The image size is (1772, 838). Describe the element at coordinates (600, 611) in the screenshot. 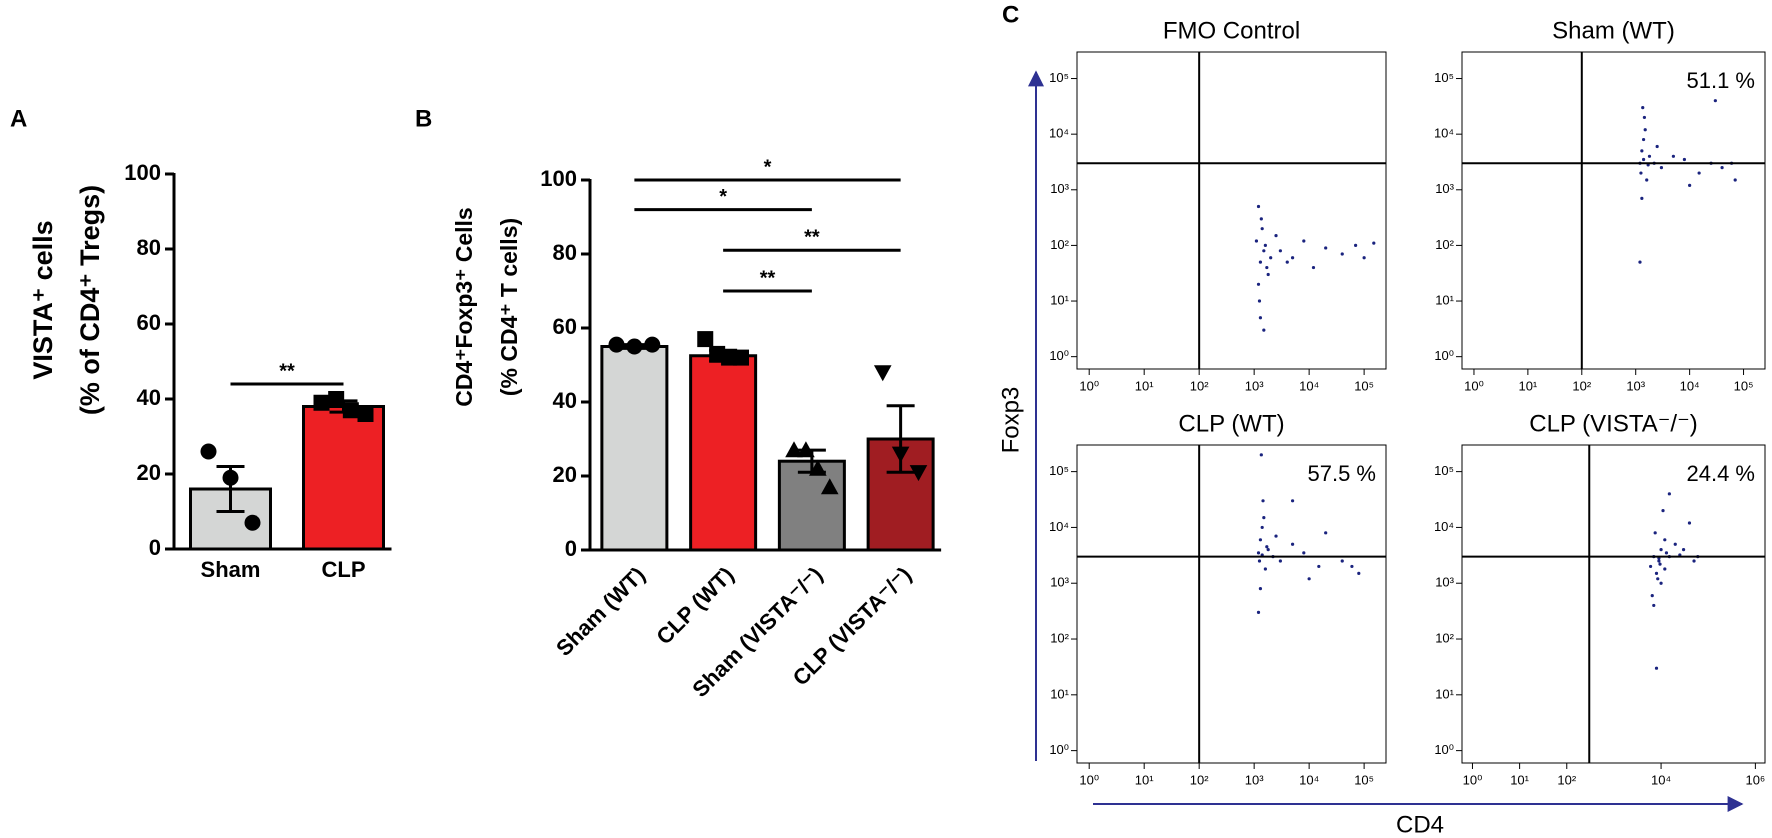

I see `x-tick-label: Sham (WT)` at that location.